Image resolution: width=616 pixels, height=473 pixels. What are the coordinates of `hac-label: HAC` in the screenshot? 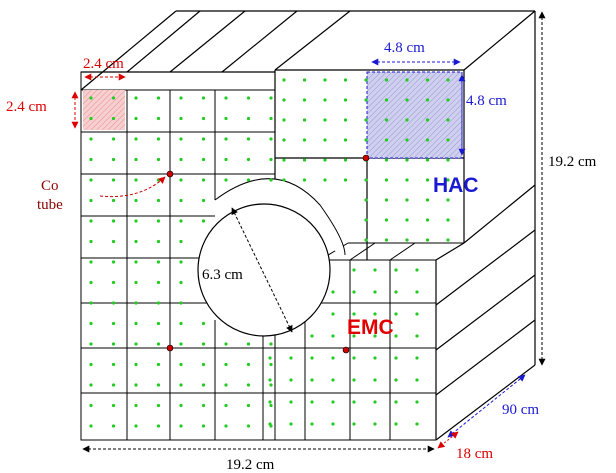 It's located at (456, 185).